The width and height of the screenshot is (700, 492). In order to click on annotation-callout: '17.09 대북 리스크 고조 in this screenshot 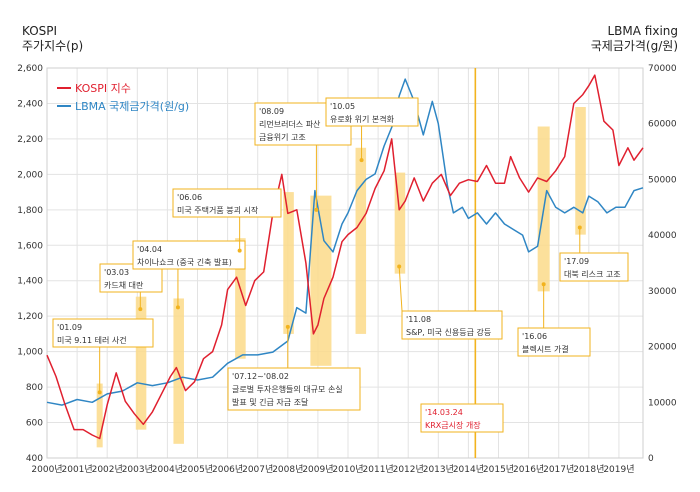, I will do `click(594, 253)`.